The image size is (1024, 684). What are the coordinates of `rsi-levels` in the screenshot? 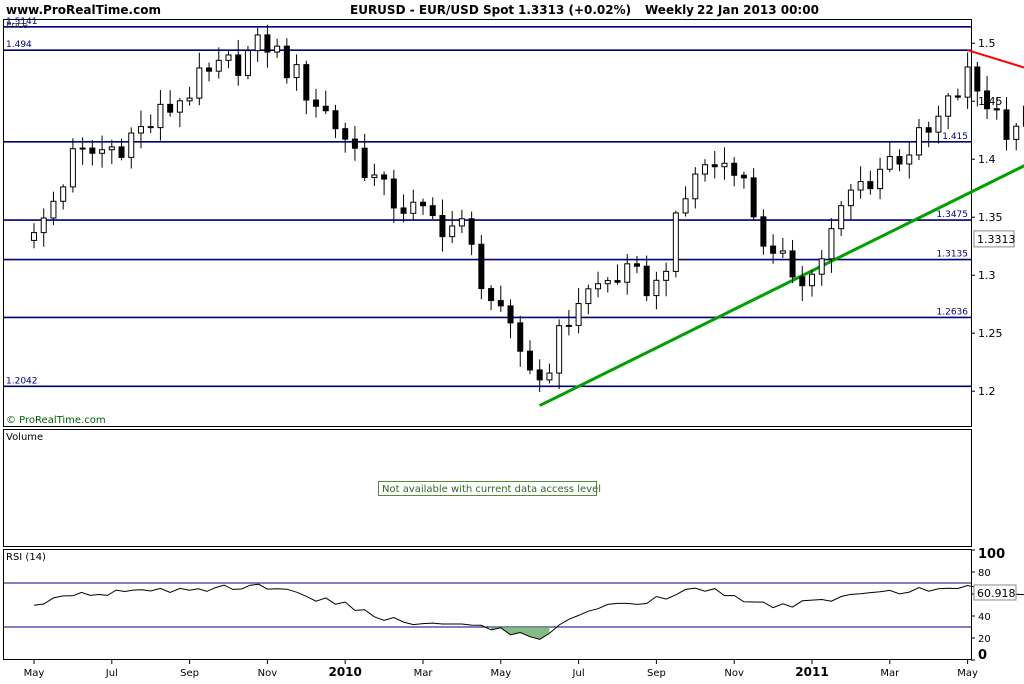 It's located at (487, 605).